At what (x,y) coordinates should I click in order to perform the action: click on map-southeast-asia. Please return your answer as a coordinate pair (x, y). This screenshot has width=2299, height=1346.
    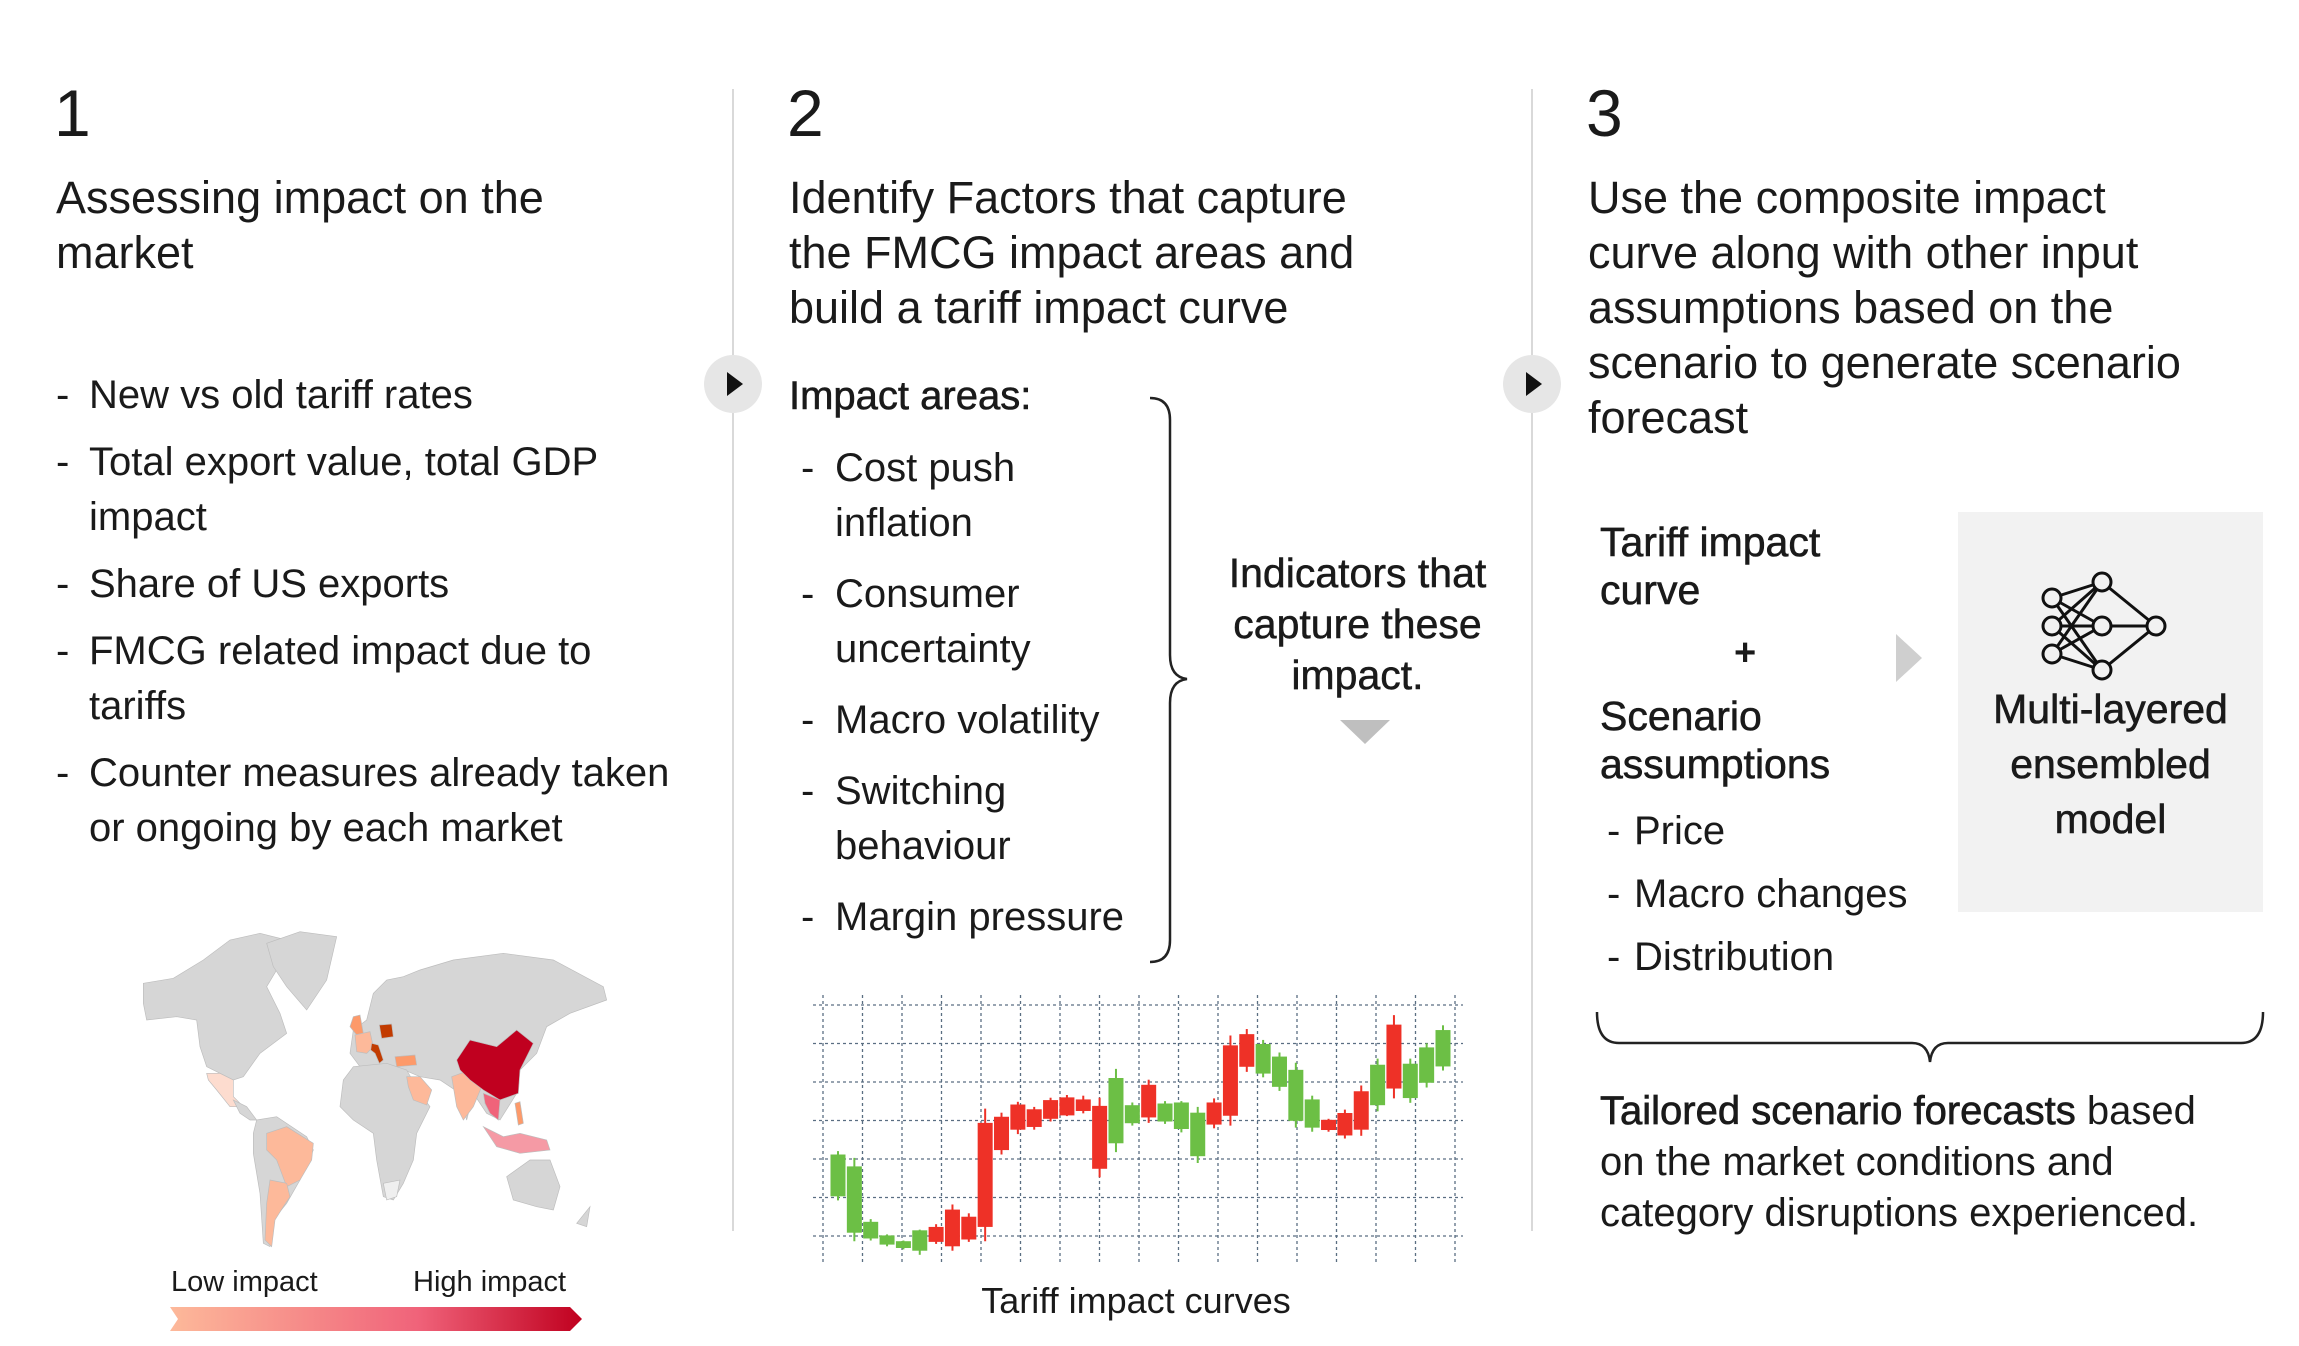
    Looking at the image, I should click on (491, 1106).